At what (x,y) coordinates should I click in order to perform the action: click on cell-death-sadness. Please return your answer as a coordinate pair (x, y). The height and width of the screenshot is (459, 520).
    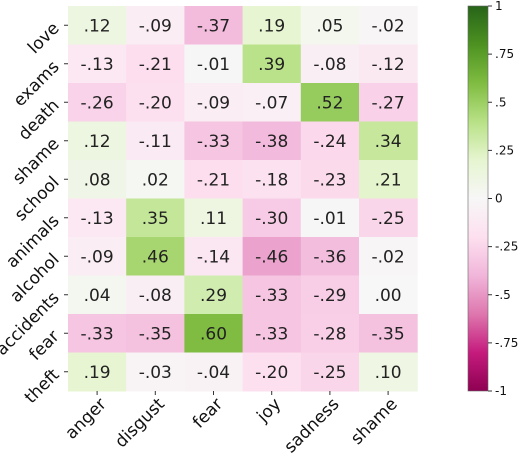
    Looking at the image, I should click on (330, 102).